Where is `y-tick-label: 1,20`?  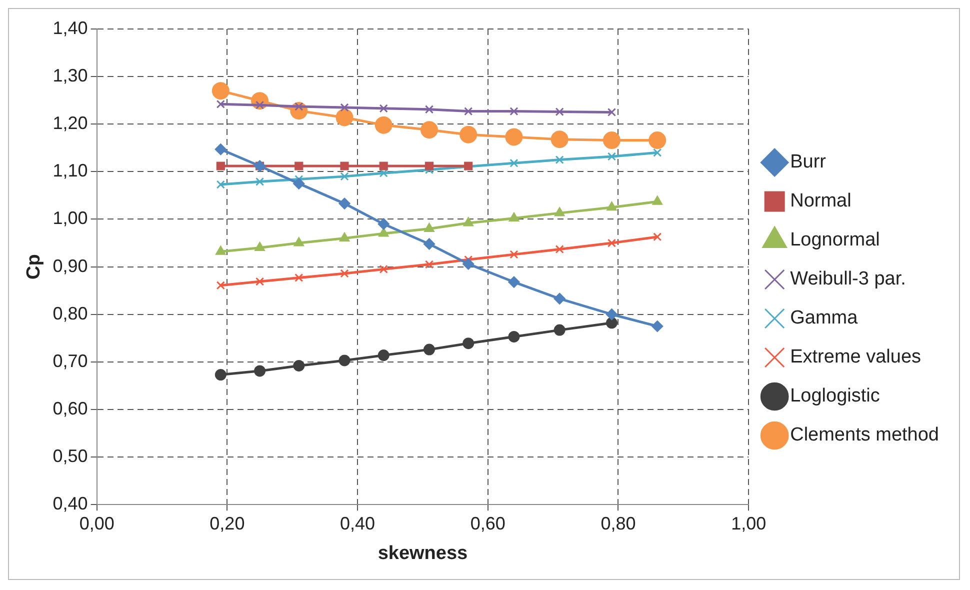 y-tick-label: 1,20 is located at coordinates (70, 123).